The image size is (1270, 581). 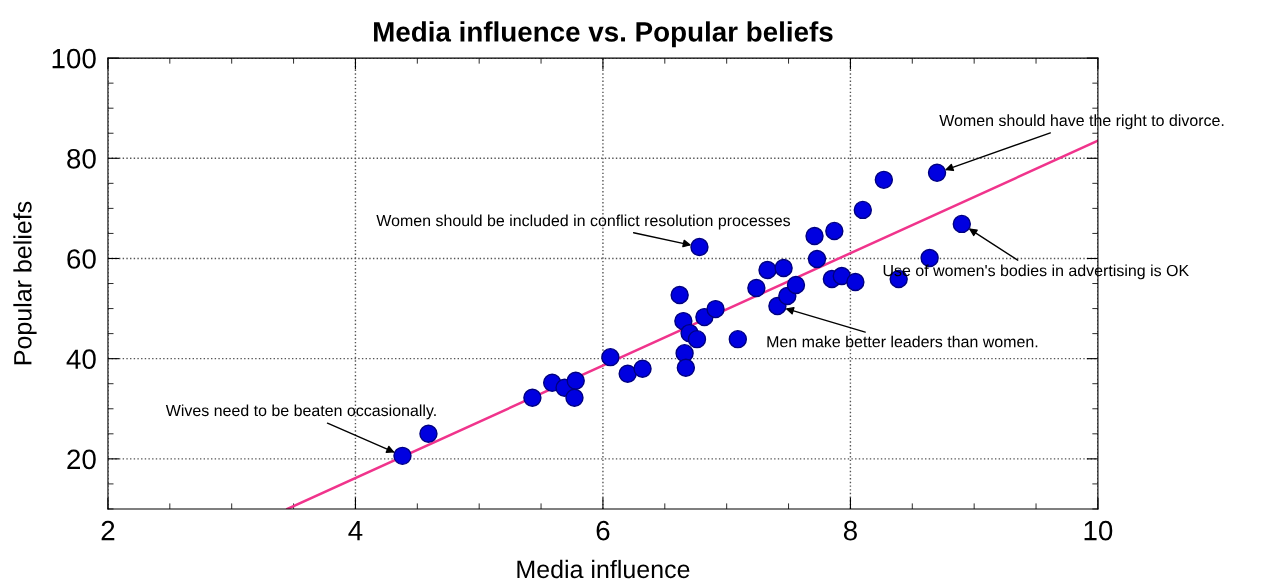 What do you see at coordinates (25, 283) in the screenshot?
I see `y-axis-title: Popular beliefs` at bounding box center [25, 283].